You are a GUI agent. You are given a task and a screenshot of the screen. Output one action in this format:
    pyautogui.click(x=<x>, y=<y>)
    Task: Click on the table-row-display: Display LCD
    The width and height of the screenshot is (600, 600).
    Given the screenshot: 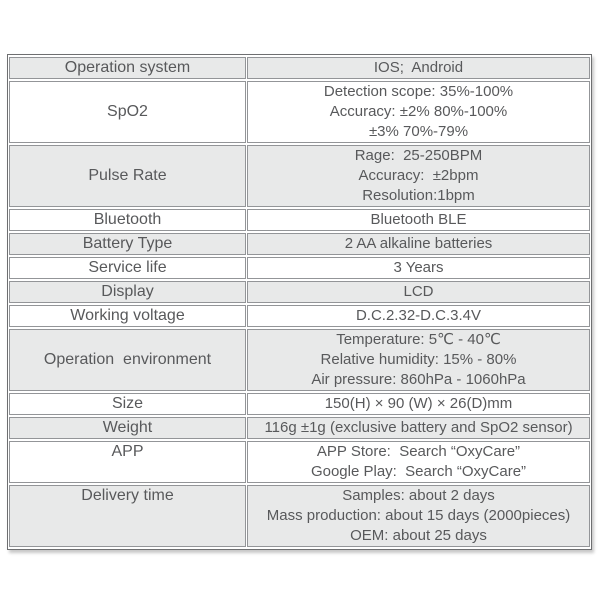 What is the action you would take?
    pyautogui.click(x=299, y=292)
    